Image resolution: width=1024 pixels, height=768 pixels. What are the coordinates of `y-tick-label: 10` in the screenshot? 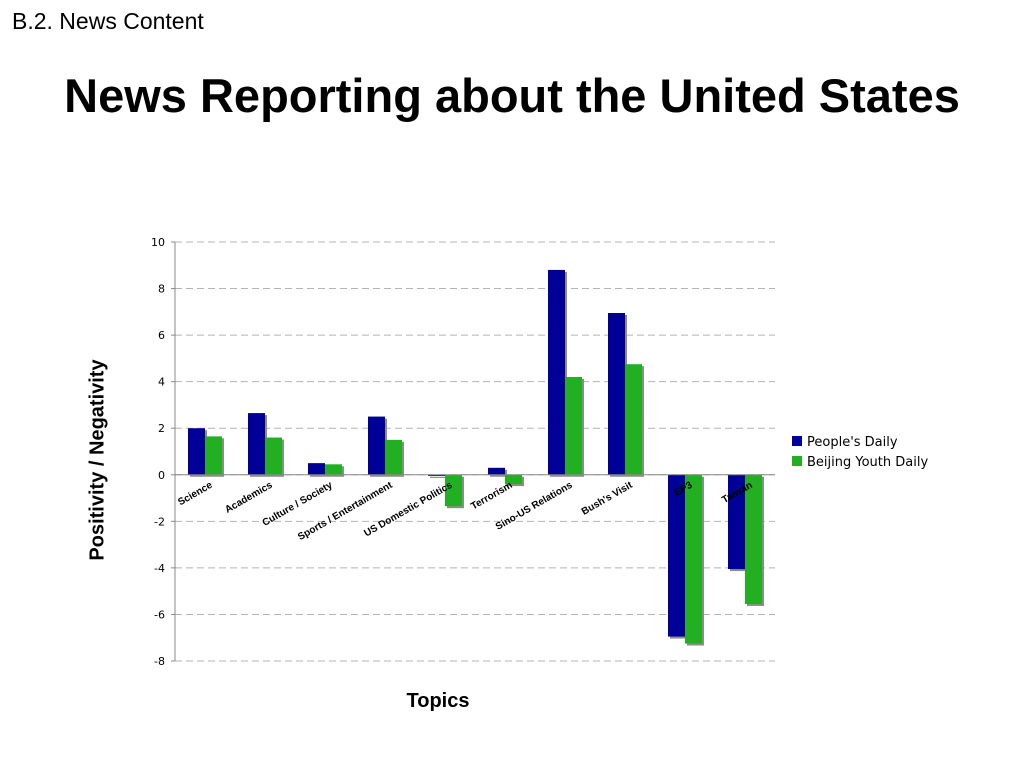 It's located at (158, 242).